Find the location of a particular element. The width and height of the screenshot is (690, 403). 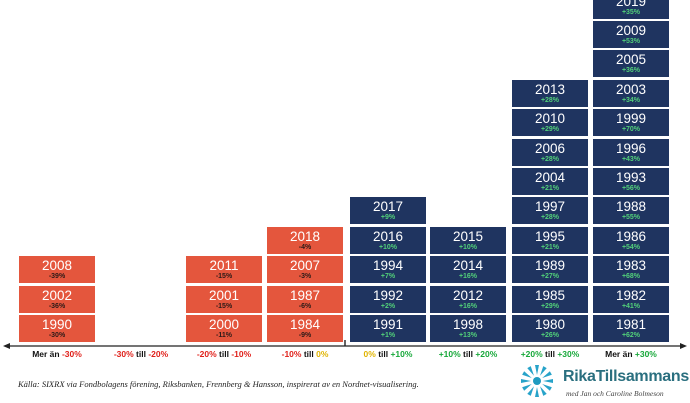

year-block-2001: 2001 -15% is located at coordinates (224, 299).